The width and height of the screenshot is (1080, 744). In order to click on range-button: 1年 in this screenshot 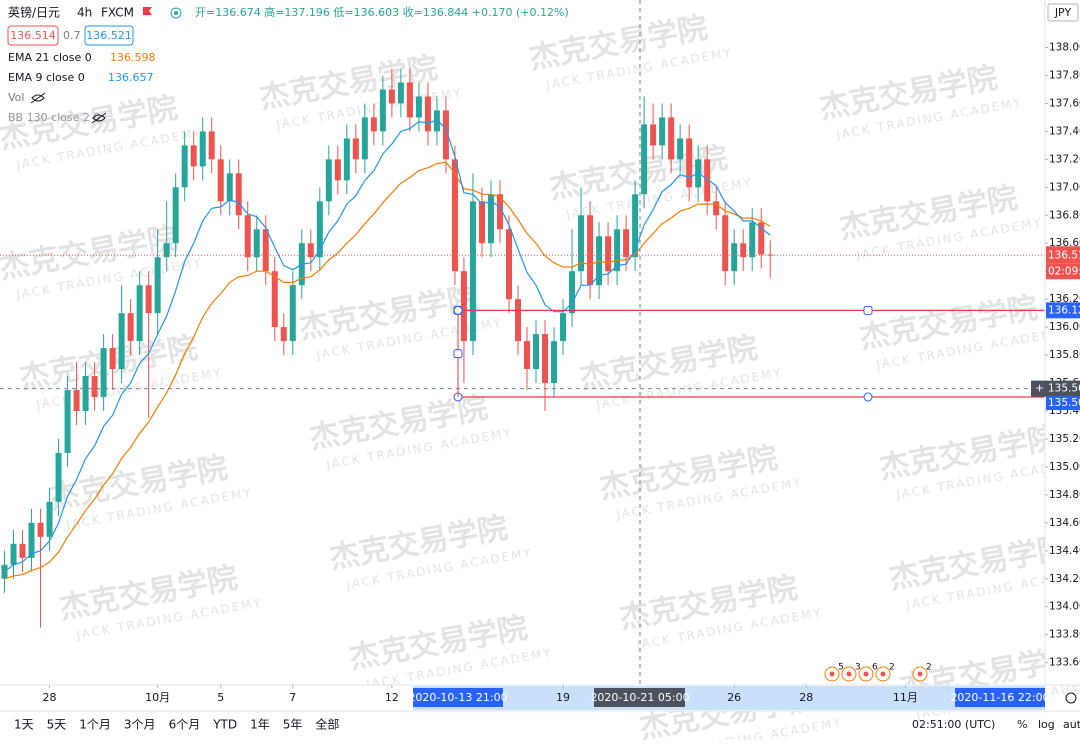, I will do `click(260, 725)`.